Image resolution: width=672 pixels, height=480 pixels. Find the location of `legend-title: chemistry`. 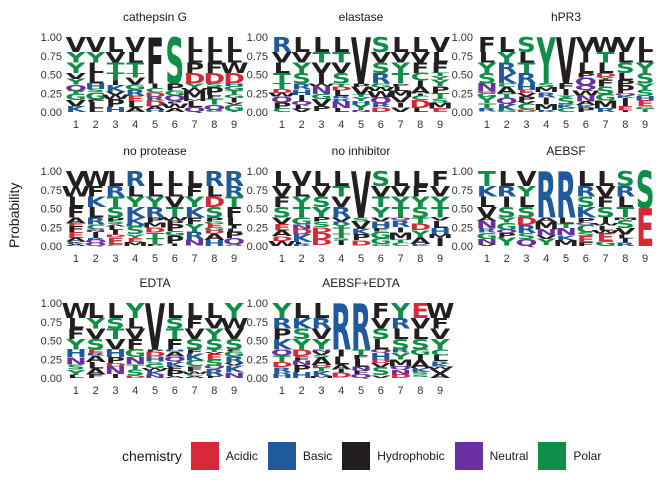

legend-title: chemistry is located at coordinates (152, 456).